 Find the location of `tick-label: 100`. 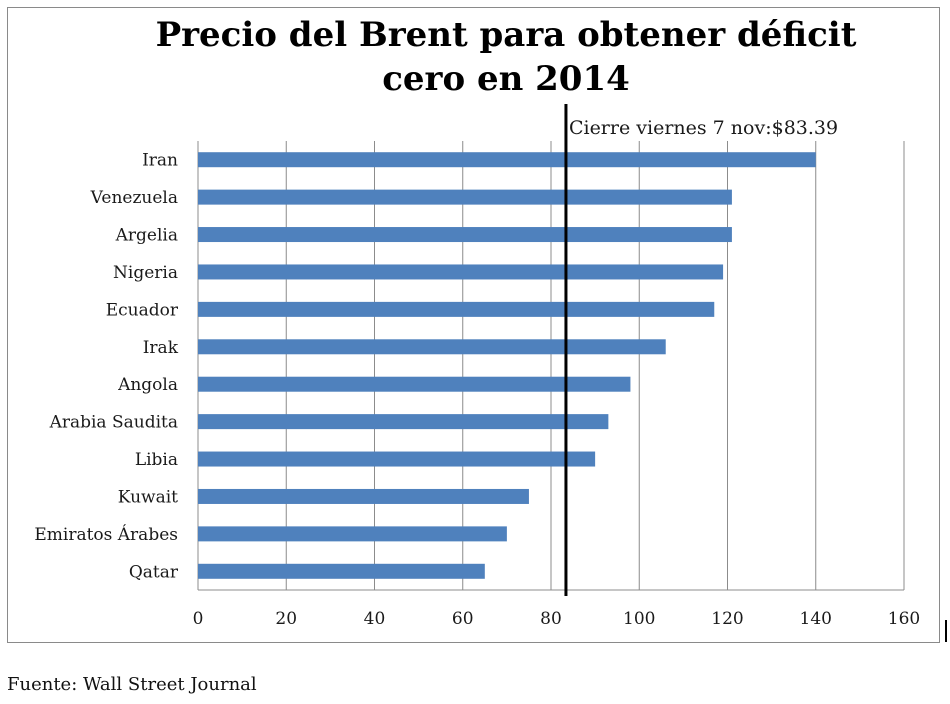

tick-label: 100 is located at coordinates (639, 619).